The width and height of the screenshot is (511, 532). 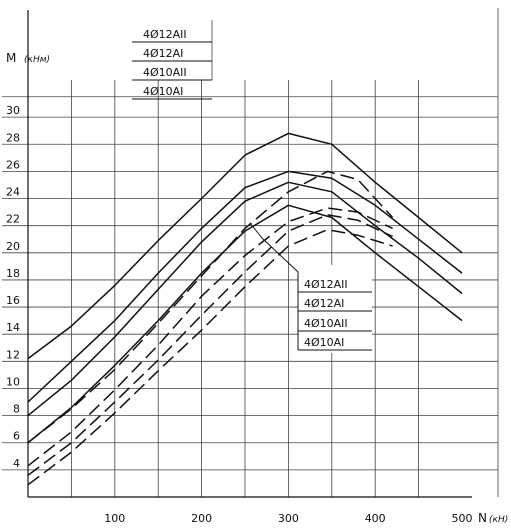 What do you see at coordinates (482, 518) in the screenshot?
I see `x-axis-label: N` at bounding box center [482, 518].